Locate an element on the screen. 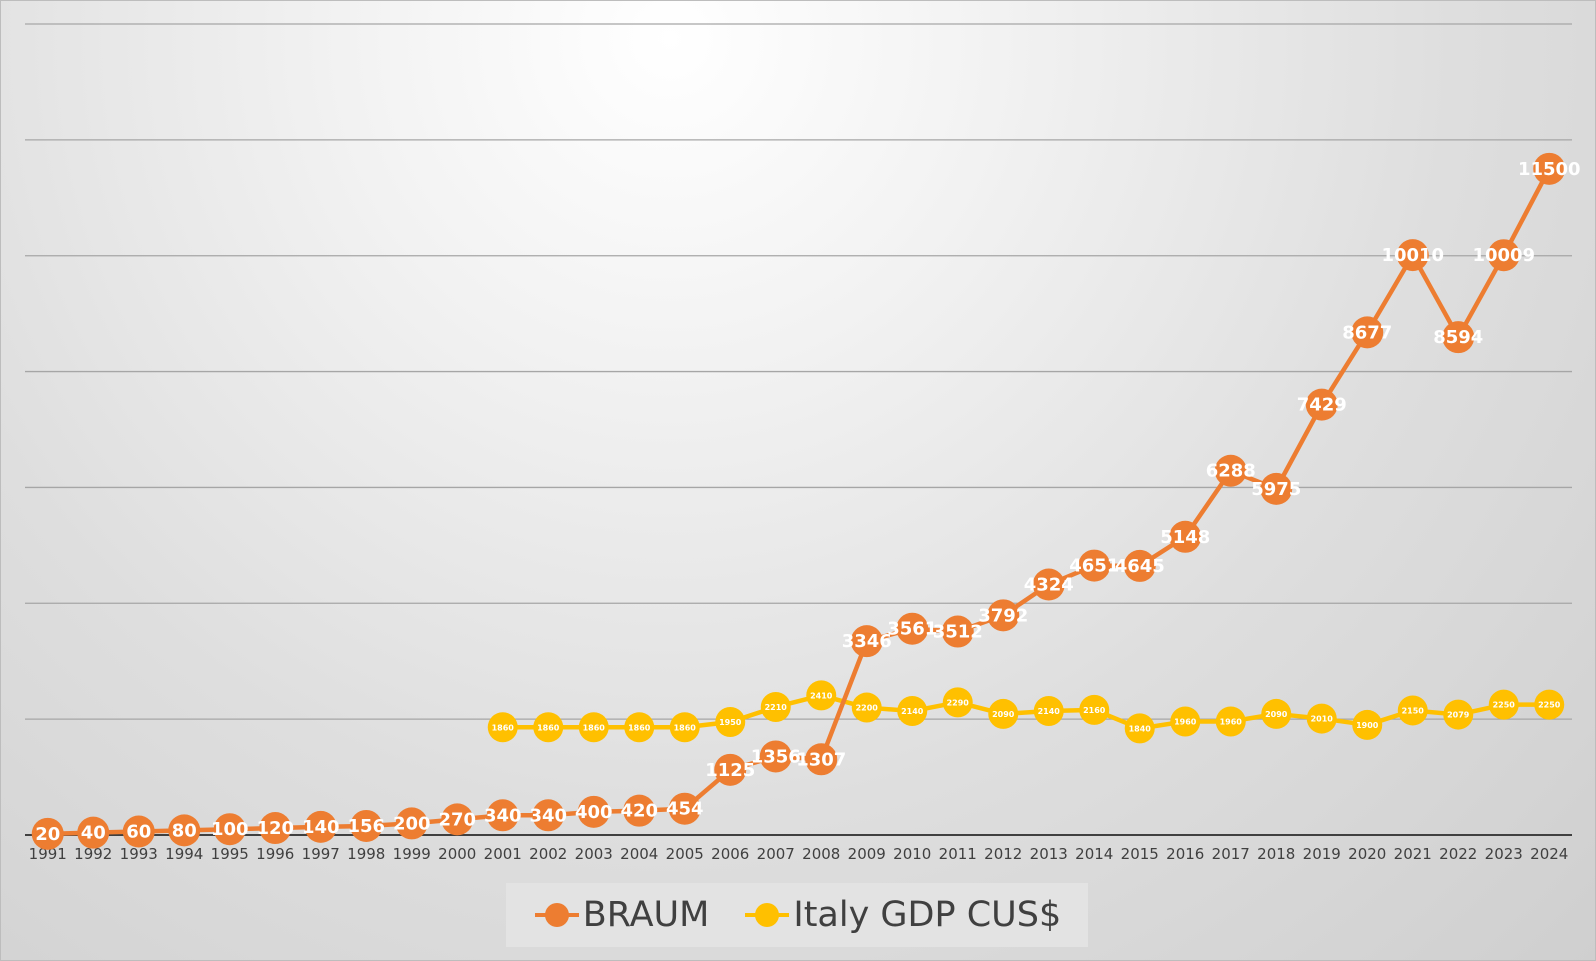  legend-item-series-2: Italy GDP CUS$ is located at coordinates (902, 915).